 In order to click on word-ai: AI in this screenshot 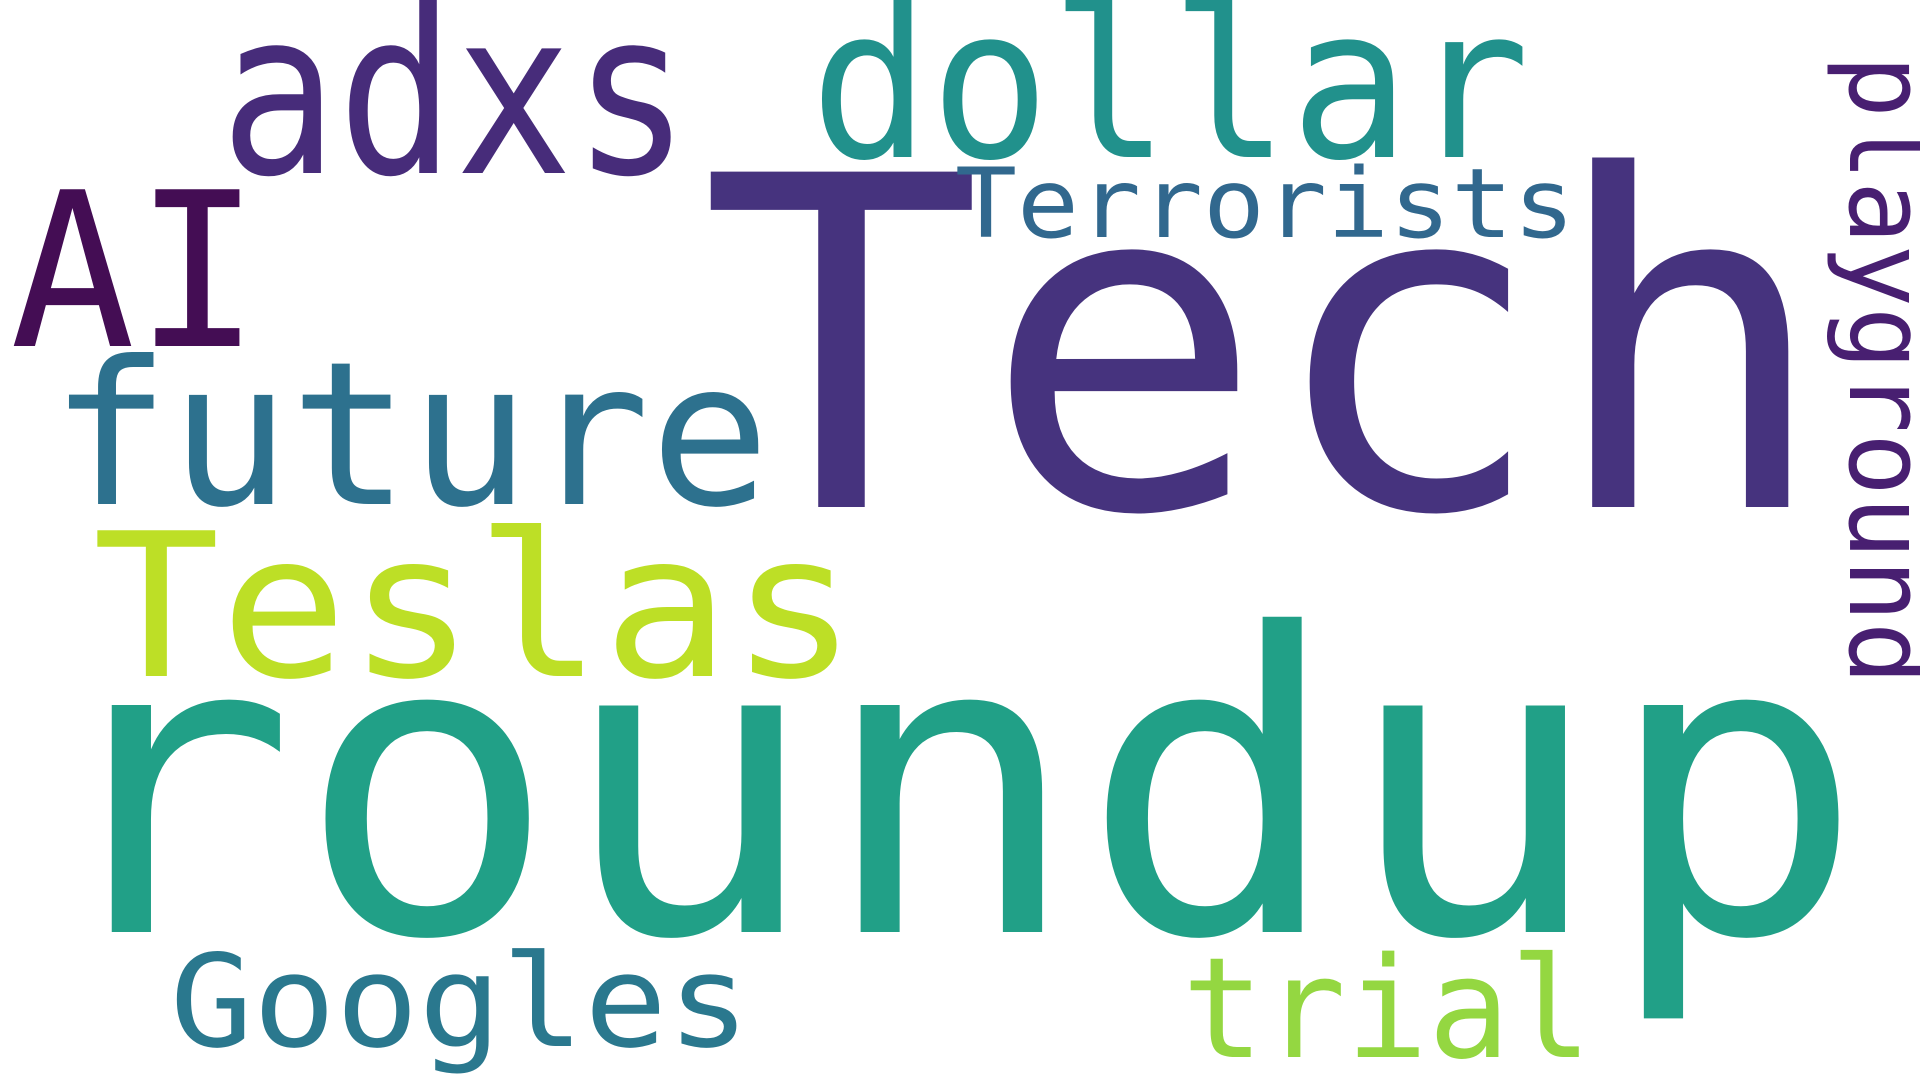, I will do `click(135, 271)`.